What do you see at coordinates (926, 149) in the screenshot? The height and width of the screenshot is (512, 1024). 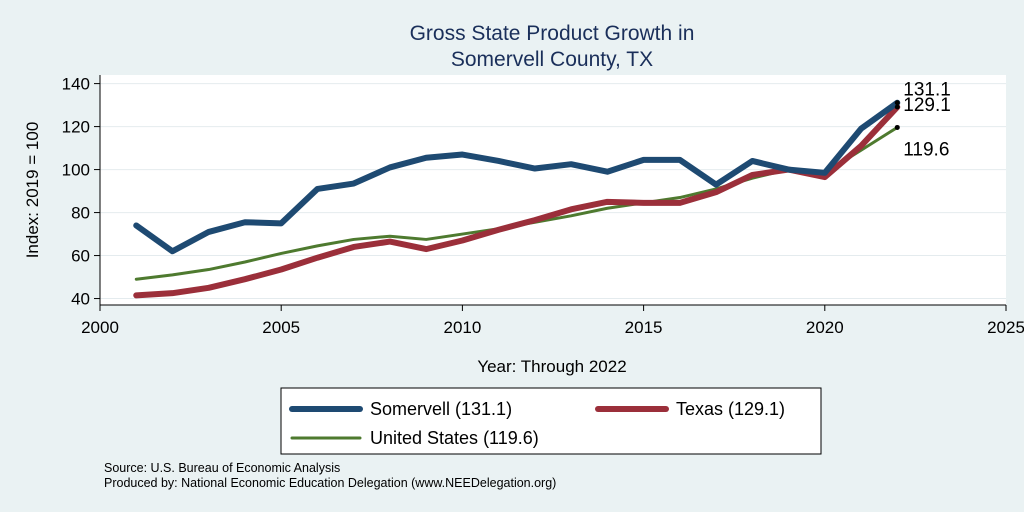 I see `end-label-united-states: 119.6` at bounding box center [926, 149].